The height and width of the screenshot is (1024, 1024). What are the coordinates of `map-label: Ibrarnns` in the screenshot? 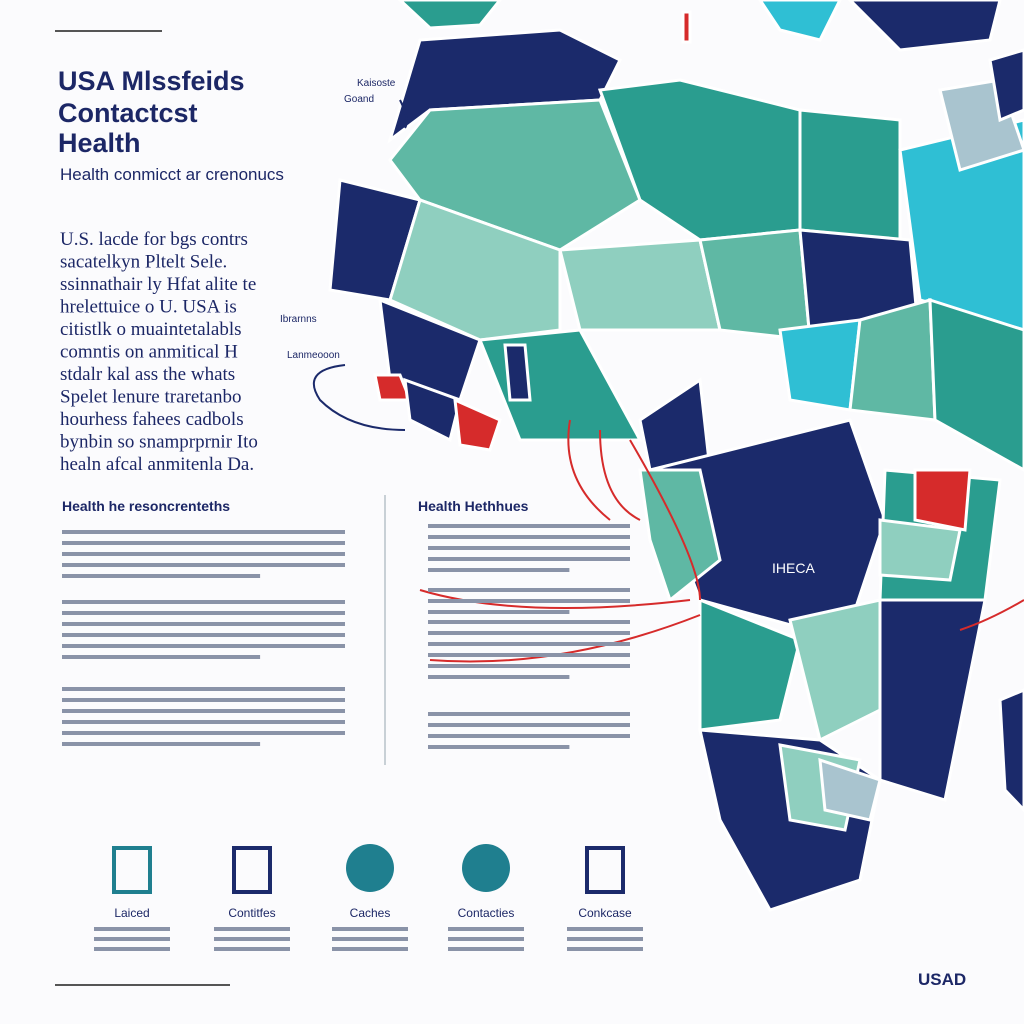 It's located at (298, 319).